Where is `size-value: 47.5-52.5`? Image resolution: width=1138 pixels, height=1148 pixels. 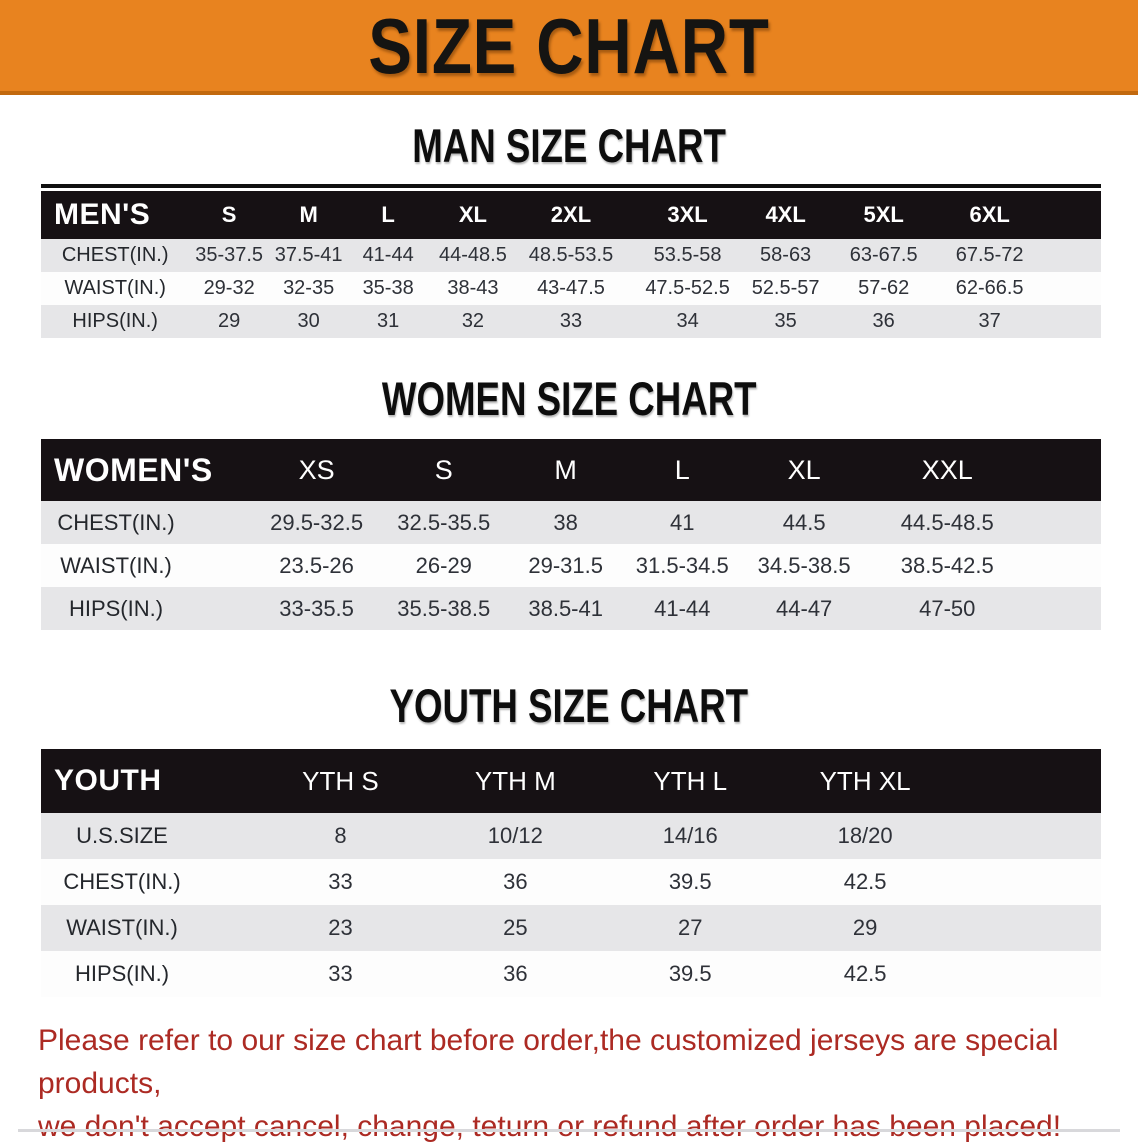 size-value: 47.5-52.5 is located at coordinates (687, 288).